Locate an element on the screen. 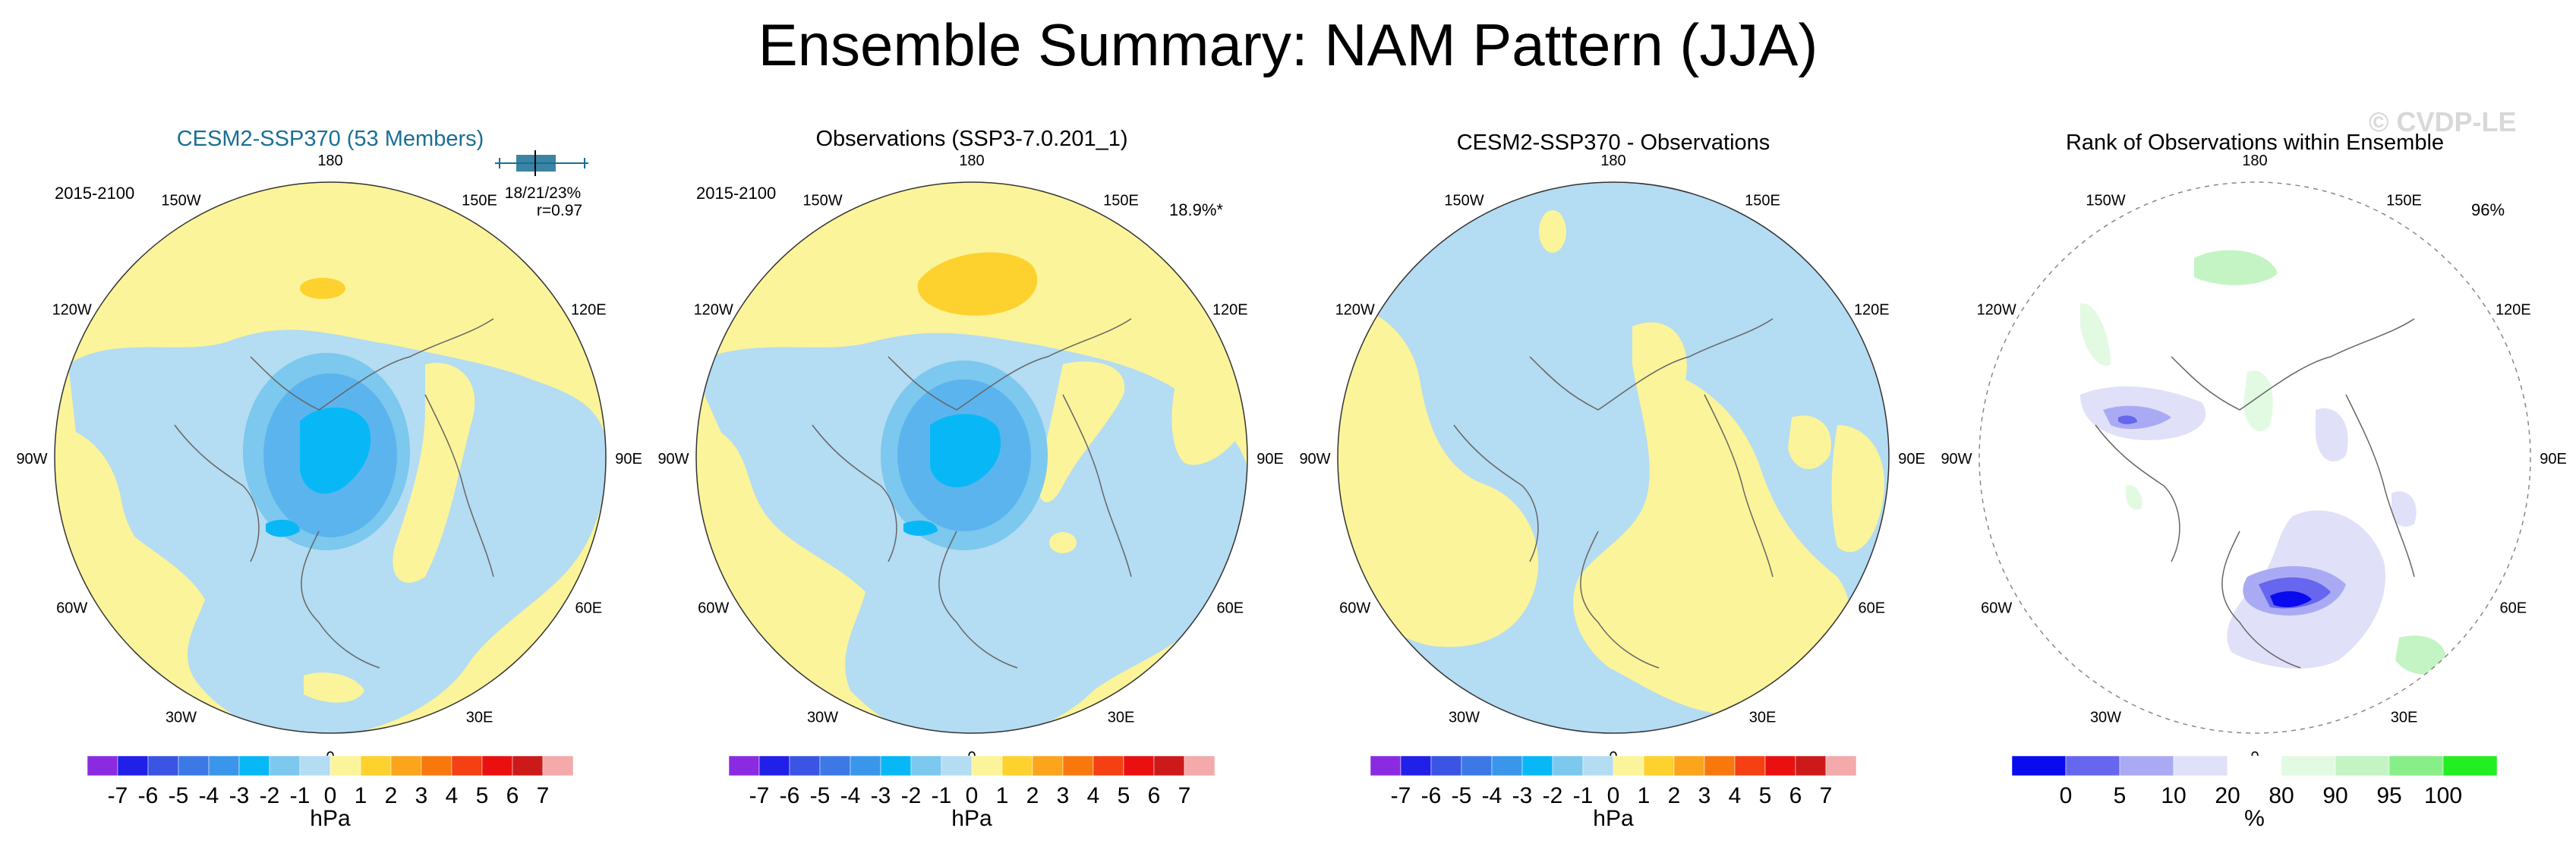 Image resolution: width=2576 pixels, height=847 pixels. colorbar-unit-label: % is located at coordinates (2254, 818).